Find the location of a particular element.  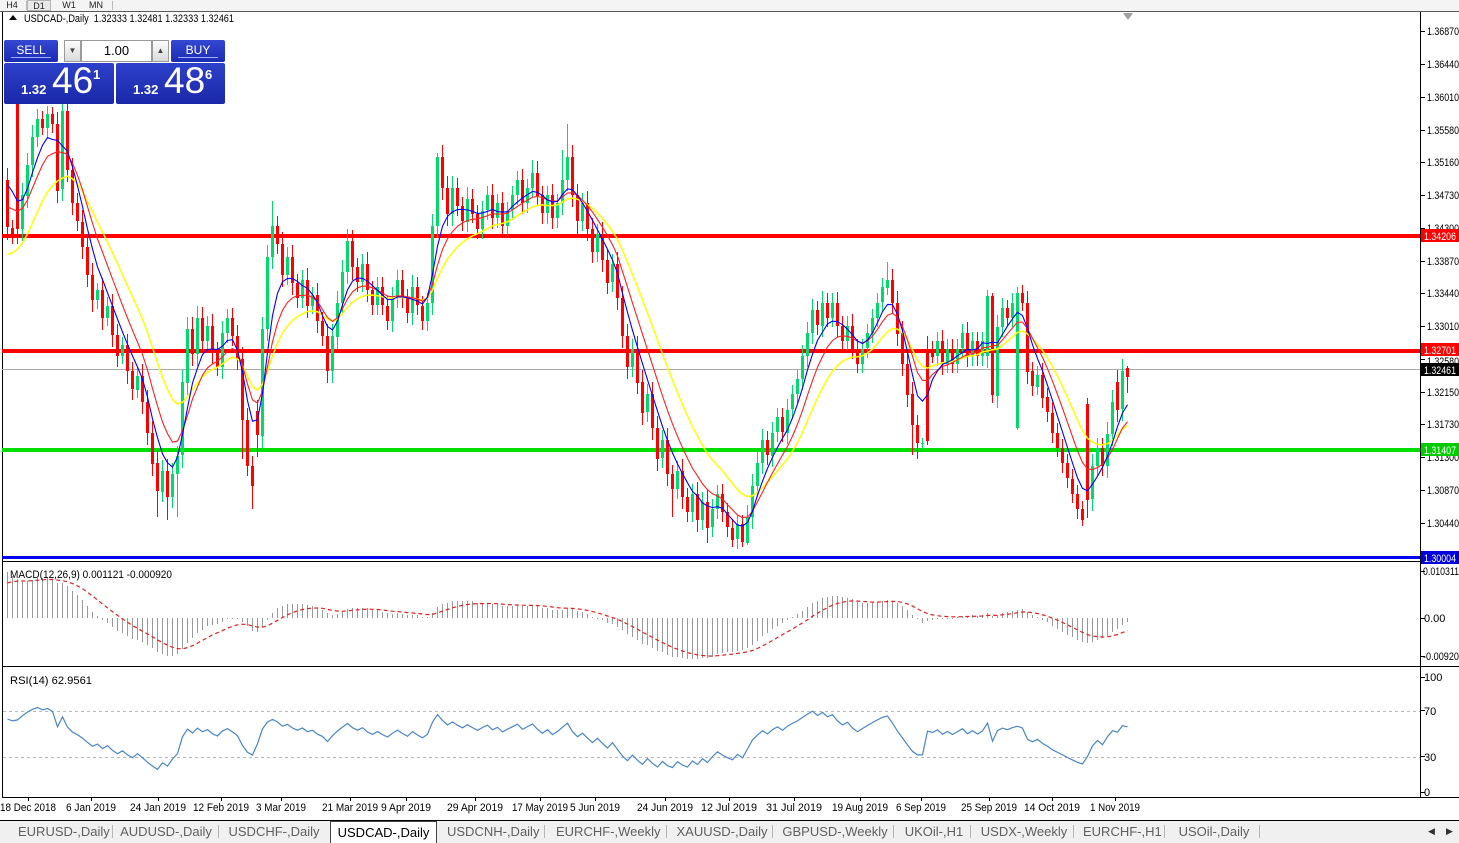

svg-text: 30 is located at coordinates (1430, 758).